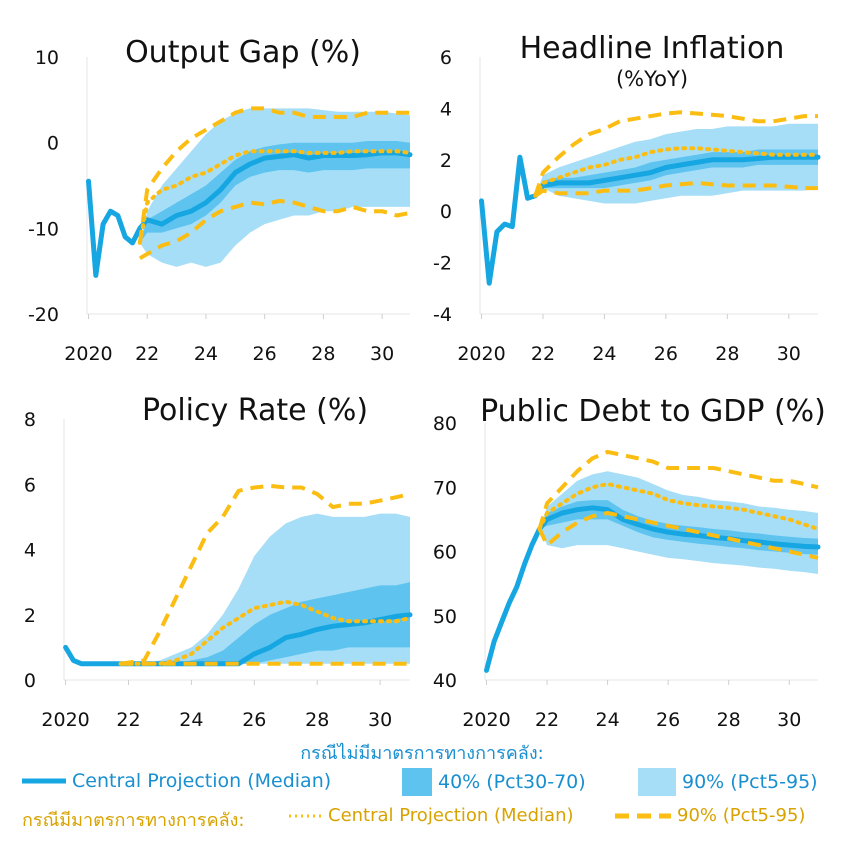 The height and width of the screenshot is (849, 844). I want to click on chart-title: Output Gap (%), so click(243, 52).